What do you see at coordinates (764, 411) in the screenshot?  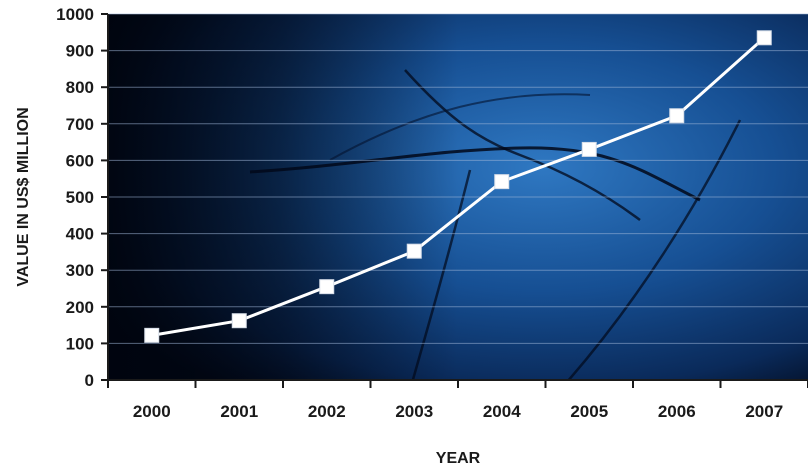 I see `x-tick-label: 2007` at bounding box center [764, 411].